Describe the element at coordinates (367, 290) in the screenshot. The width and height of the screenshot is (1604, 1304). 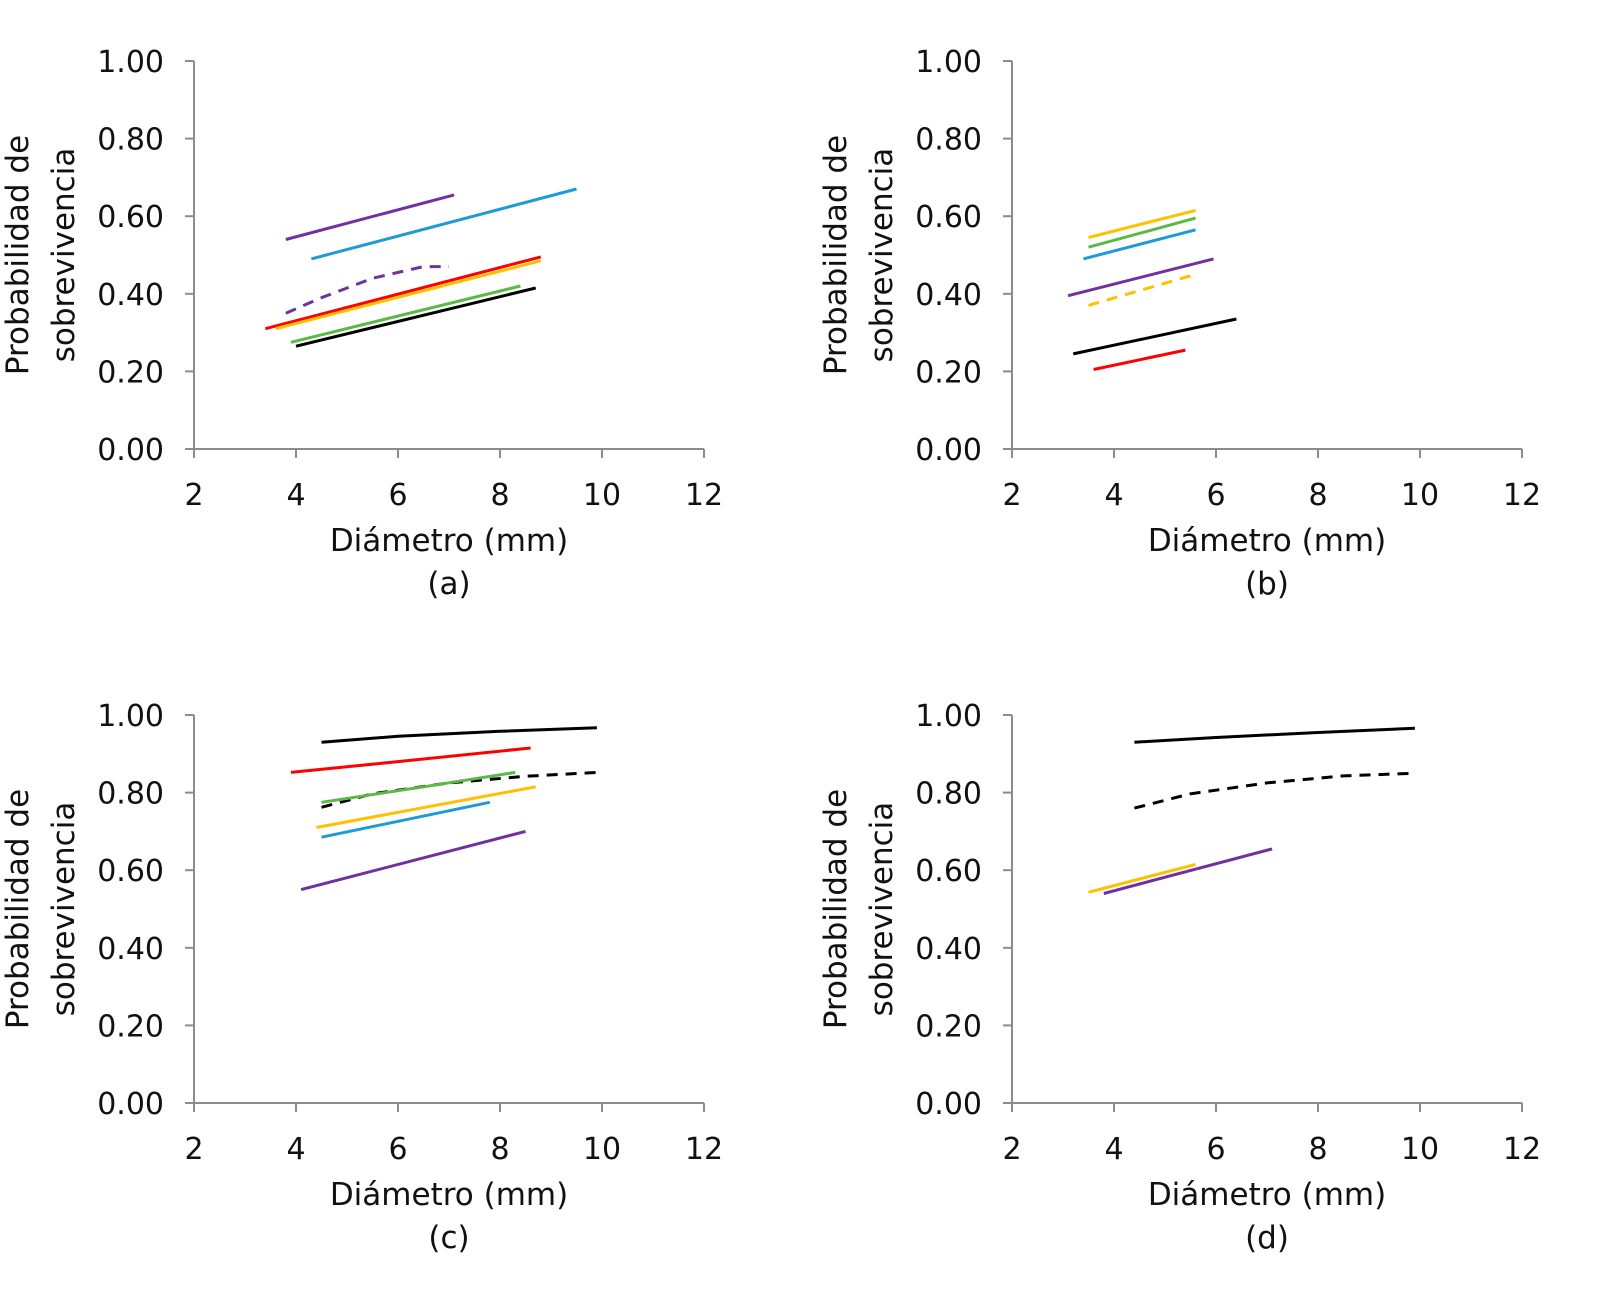
I see `series-line-purple-dashed` at that location.